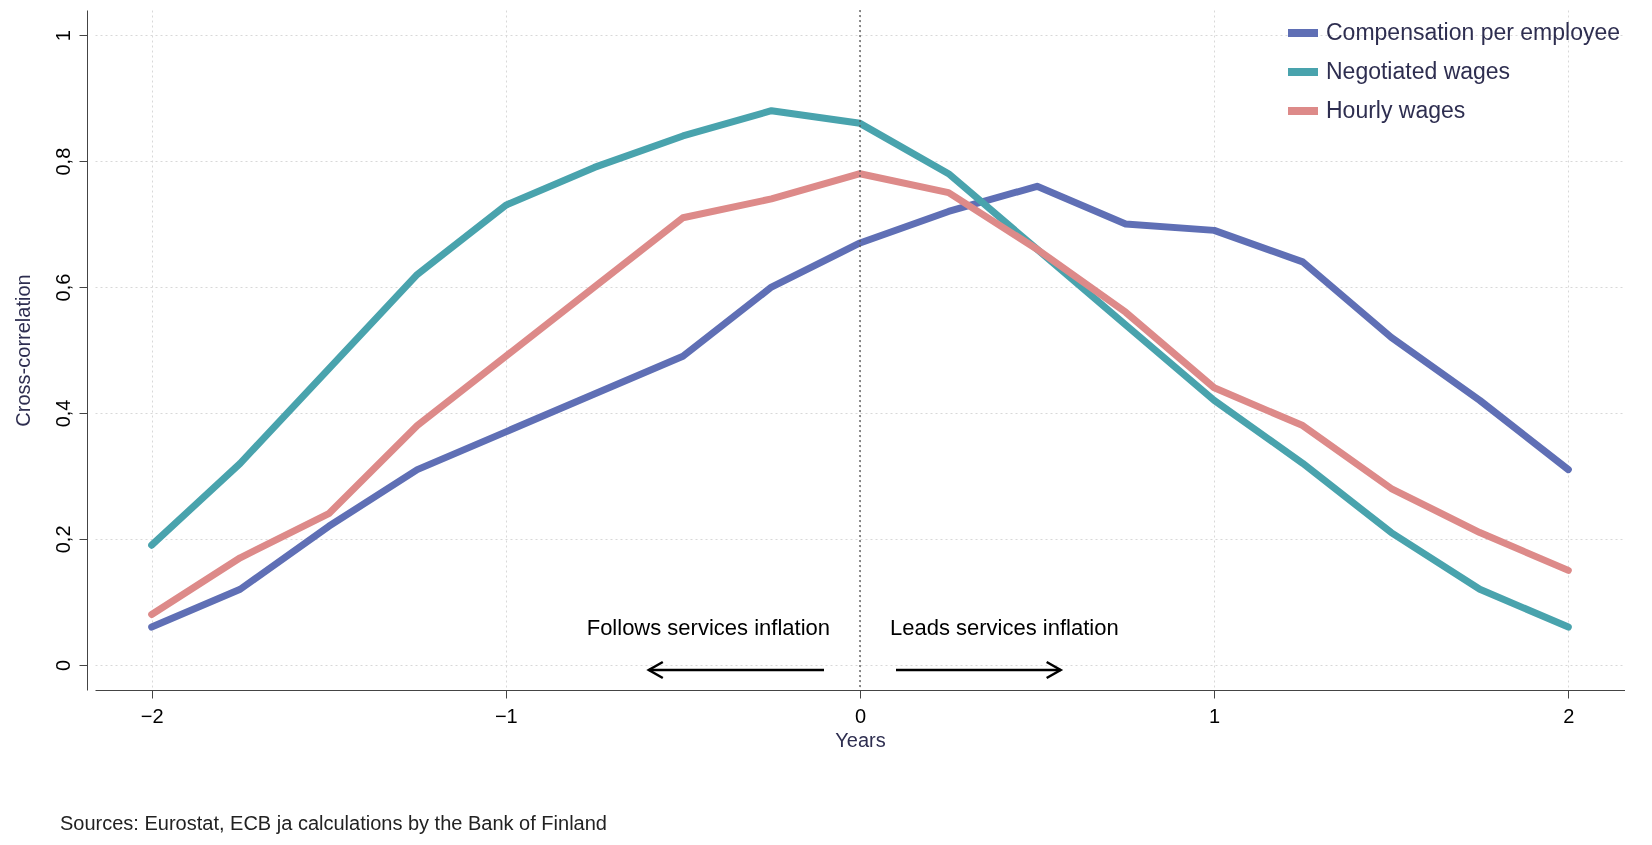 Image resolution: width=1652 pixels, height=845 pixels. What do you see at coordinates (860, 715) in the screenshot?
I see `x-tick-label: 0` at bounding box center [860, 715].